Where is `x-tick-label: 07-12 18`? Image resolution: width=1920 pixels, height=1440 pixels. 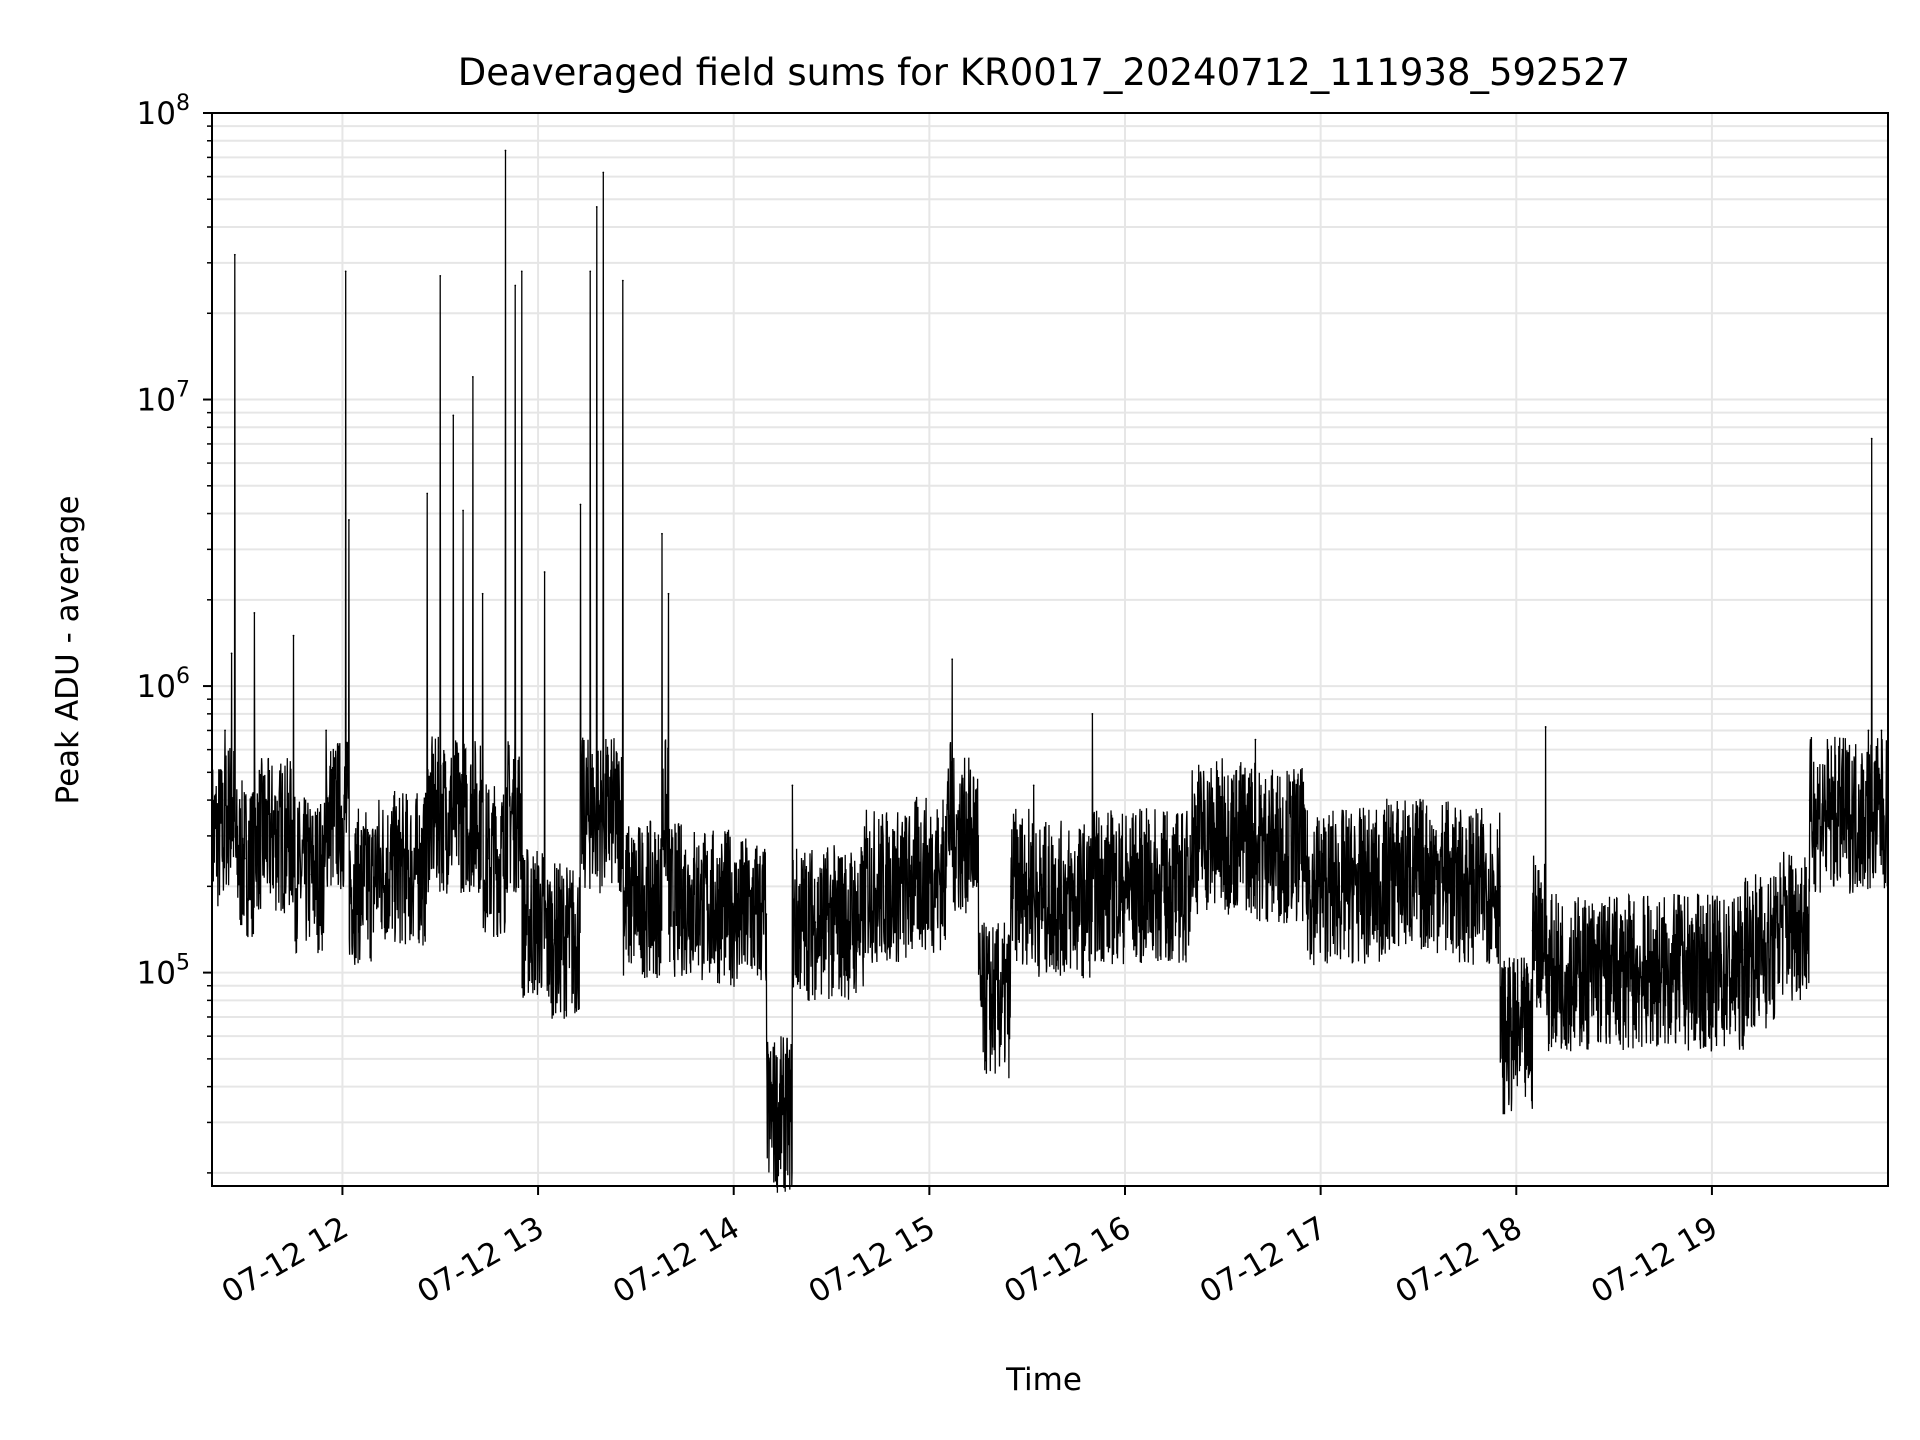
x-tick-label: 07-12 18 is located at coordinates (1459, 1260).